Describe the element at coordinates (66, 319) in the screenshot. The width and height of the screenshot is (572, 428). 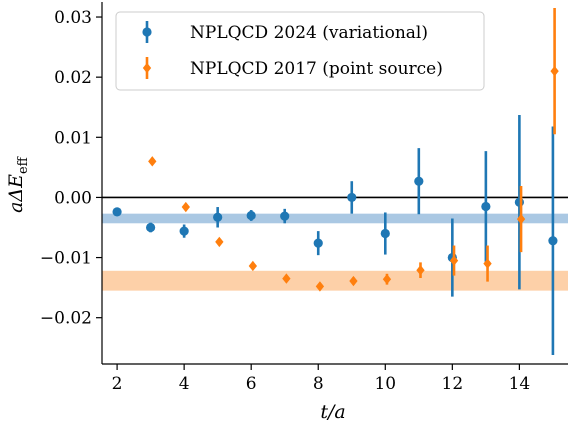
I see `y-tick-label: −0.02` at that location.